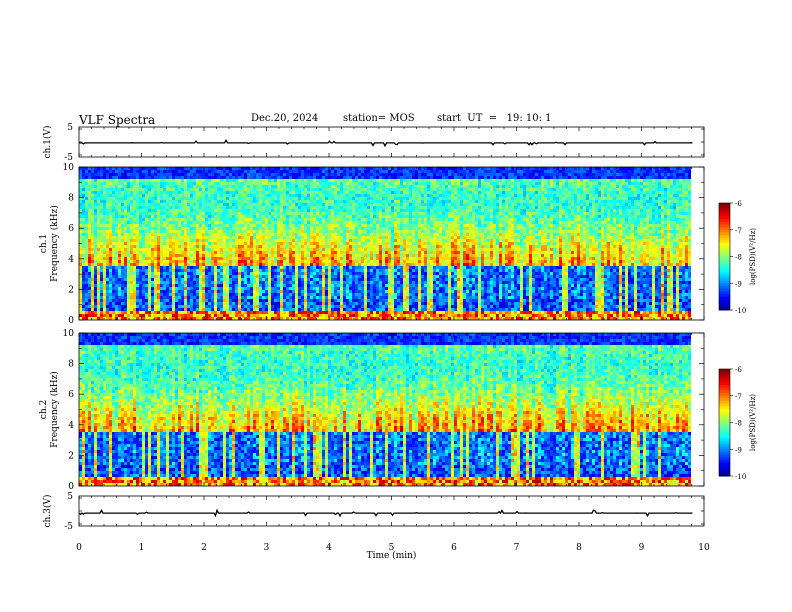 Image resolution: width=792 pixels, height=612 pixels. Describe the element at coordinates (738, 397) in the screenshot. I see `ch2-colorbar-tick-label: -7` at that location.